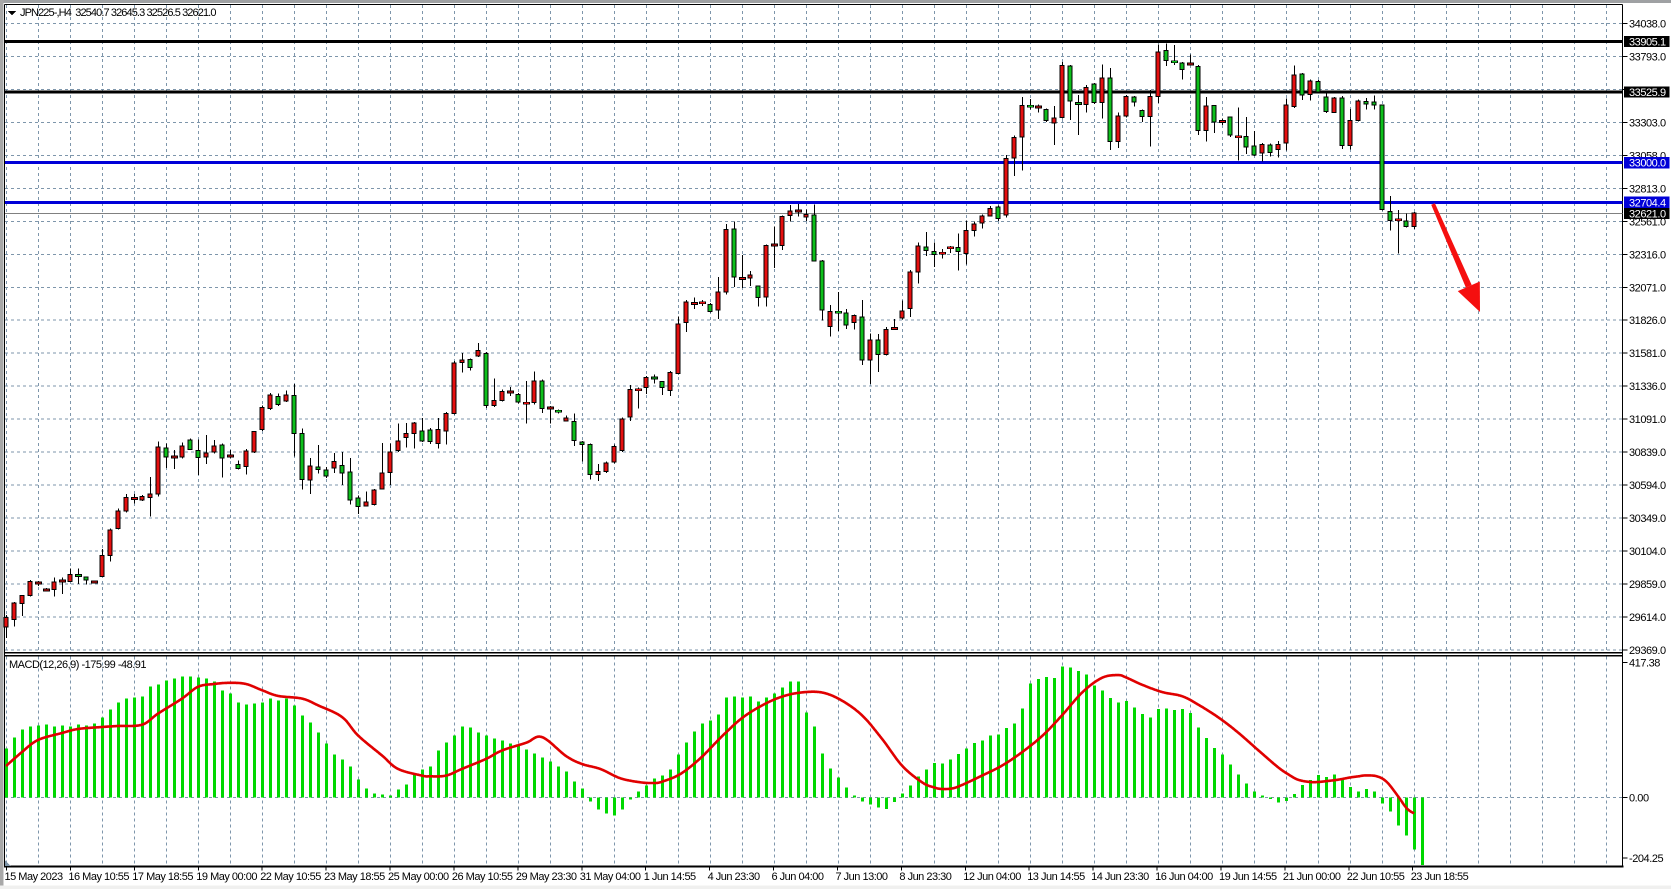  I want to click on svg-text: 31581.0, so click(1647, 354).